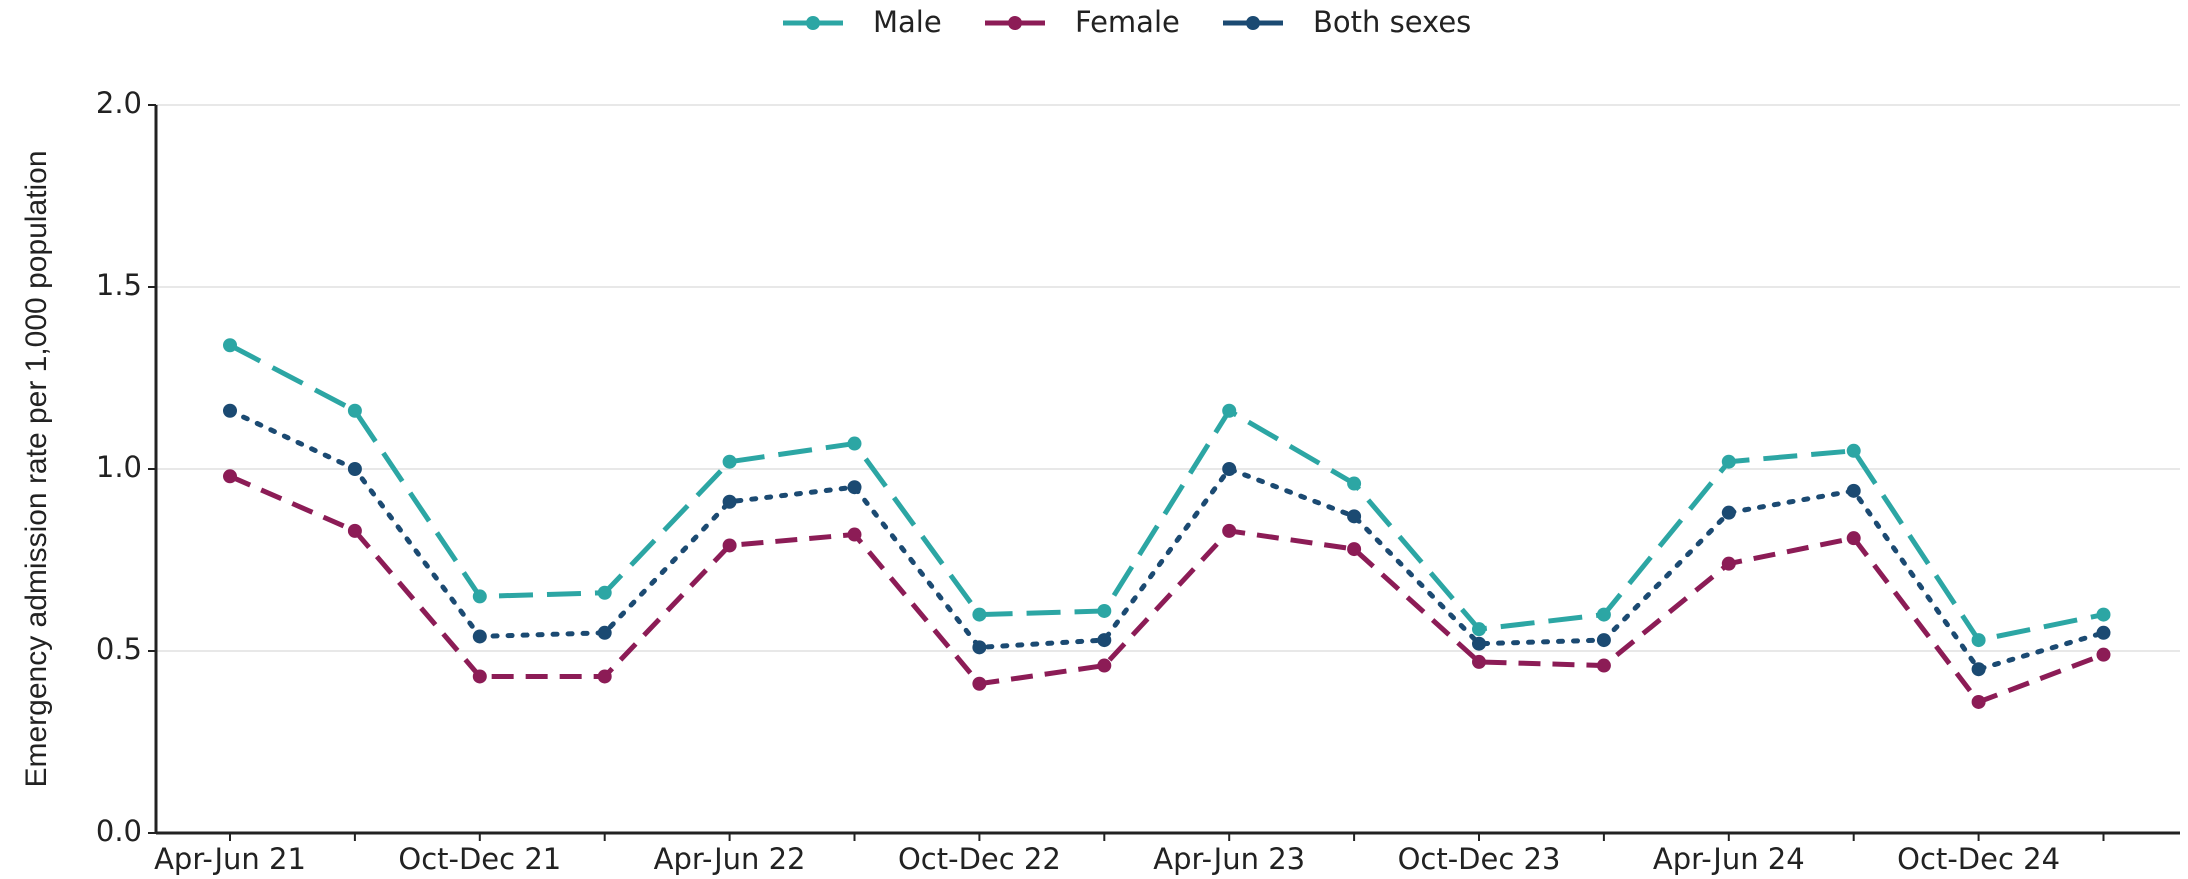  What do you see at coordinates (119, 103) in the screenshot?
I see `y-tick-label: 2.0` at bounding box center [119, 103].